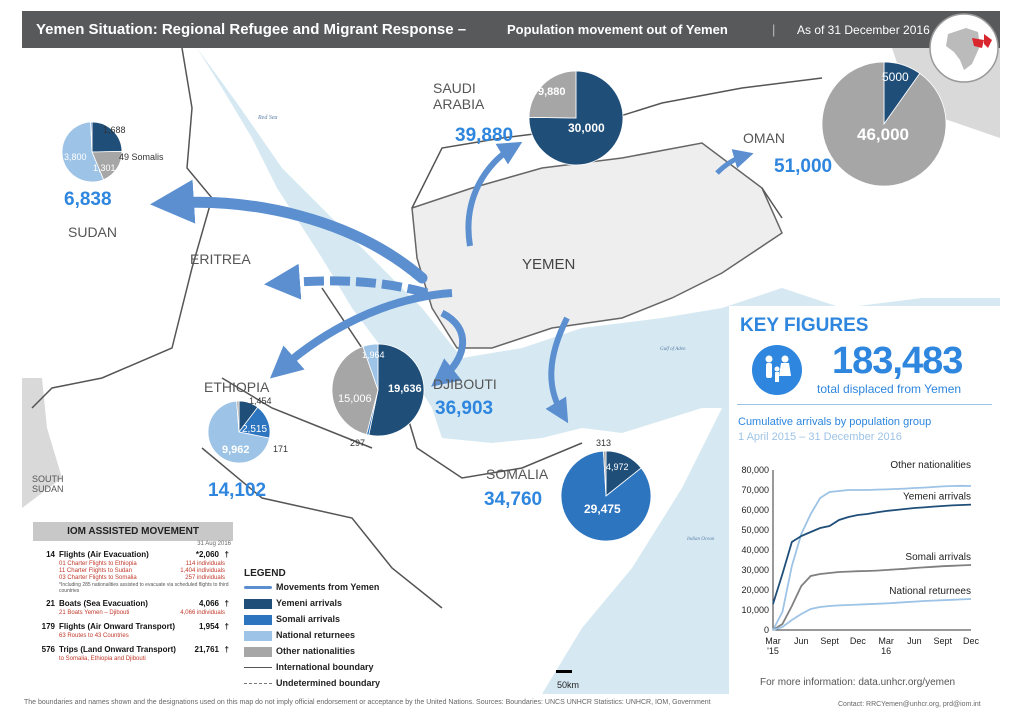 Image resolution: width=1024 pixels, height=724 pixels. I want to click on y-tick-label: 70,000, so click(755, 490).